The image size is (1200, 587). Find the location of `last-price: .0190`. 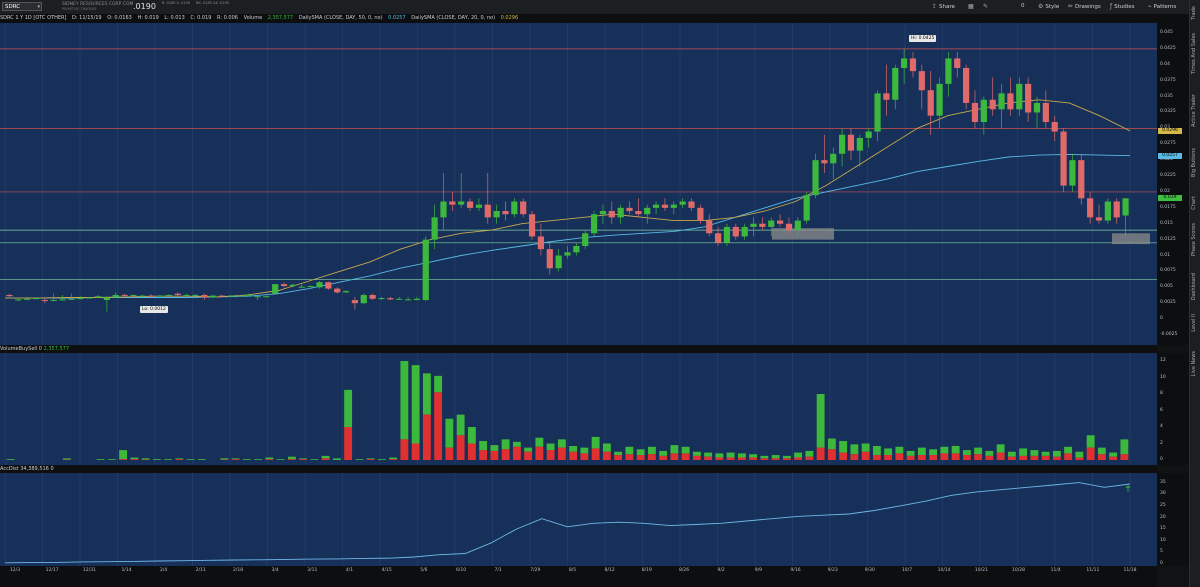

last-price: .0190 is located at coordinates (144, 6).